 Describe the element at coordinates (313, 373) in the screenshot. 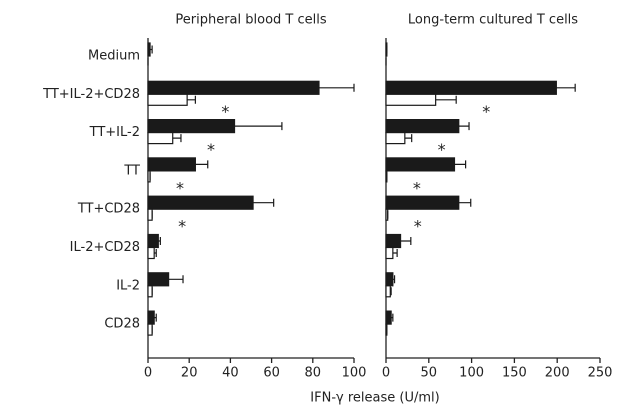

I see `x-tick-label: 80` at that location.